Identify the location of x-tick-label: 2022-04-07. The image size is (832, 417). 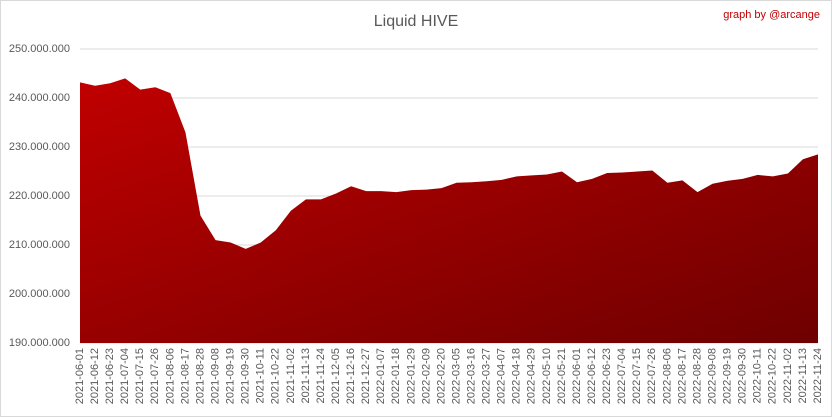
(502, 376).